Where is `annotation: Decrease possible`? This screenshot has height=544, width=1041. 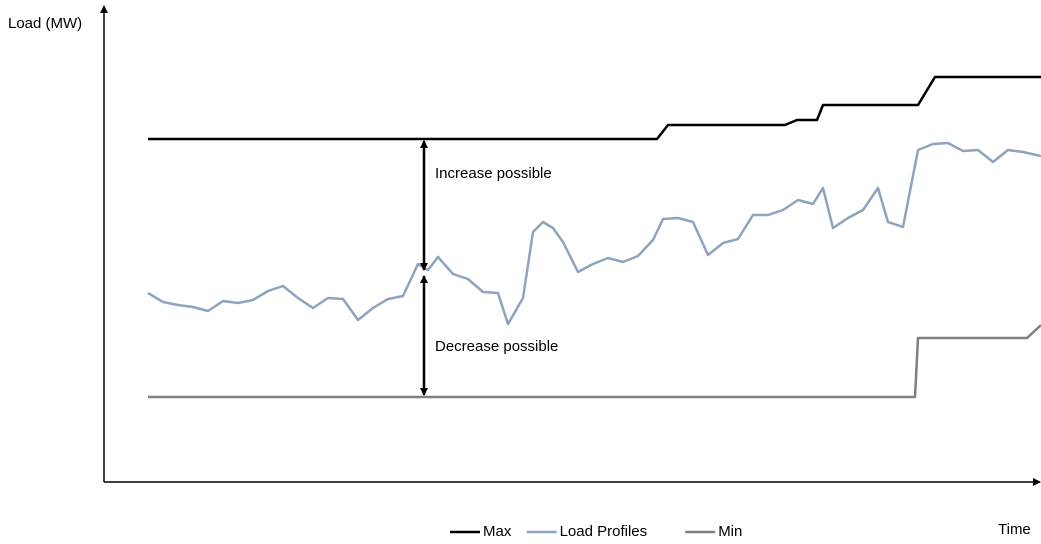
annotation: Decrease possible is located at coordinates (496, 346).